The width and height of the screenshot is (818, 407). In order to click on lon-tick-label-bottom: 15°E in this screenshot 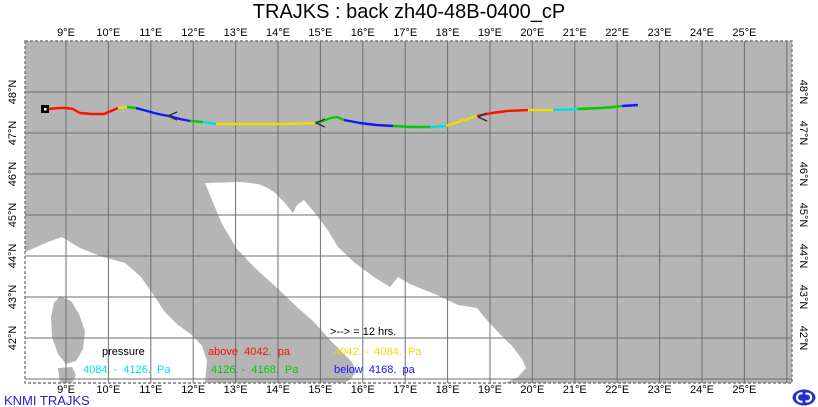, I will do `click(320, 390)`.